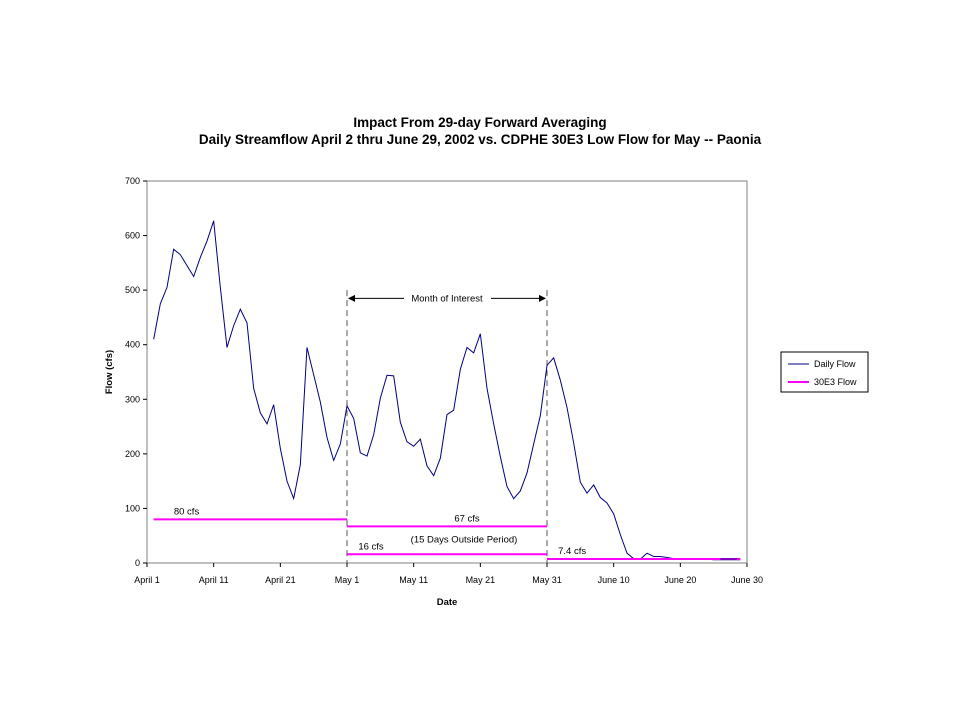 The image size is (960, 720). What do you see at coordinates (347, 580) in the screenshot?
I see `x-tick-label: May 1` at bounding box center [347, 580].